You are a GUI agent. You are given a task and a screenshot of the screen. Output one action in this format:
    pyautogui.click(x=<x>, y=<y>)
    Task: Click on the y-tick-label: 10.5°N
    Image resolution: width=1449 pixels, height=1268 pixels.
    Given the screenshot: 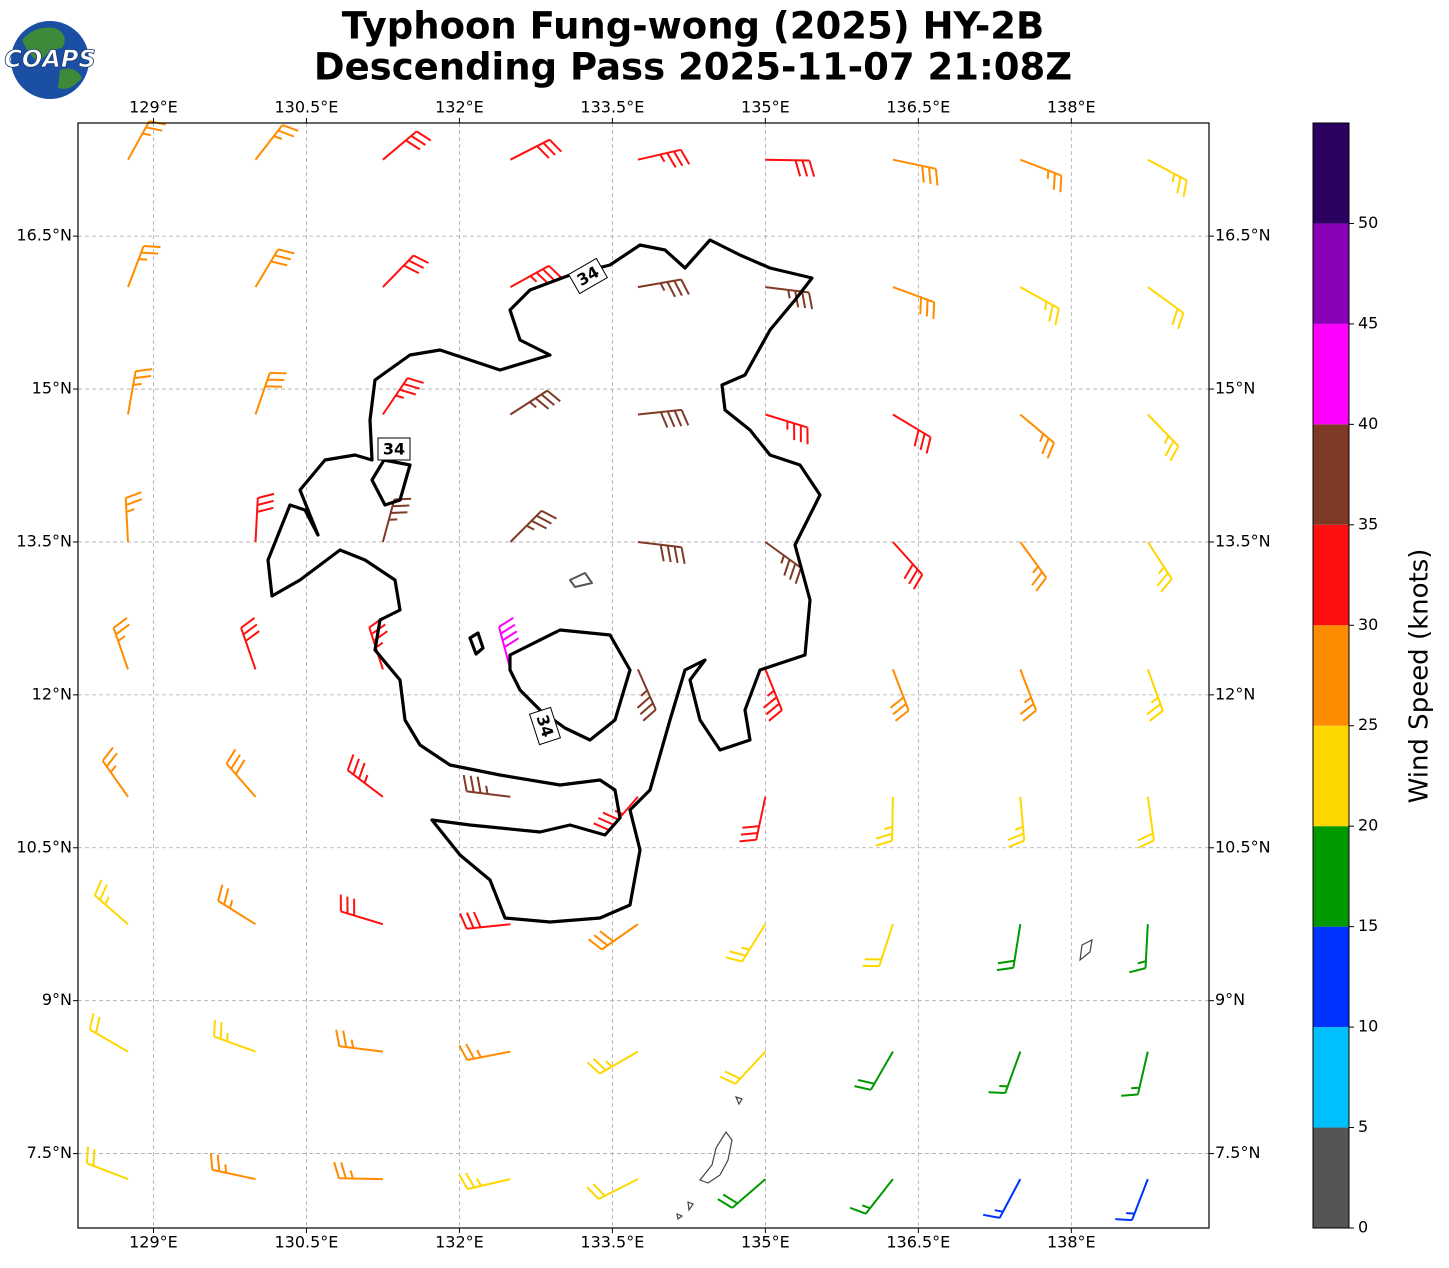 What is the action you would take?
    pyautogui.click(x=1243, y=846)
    